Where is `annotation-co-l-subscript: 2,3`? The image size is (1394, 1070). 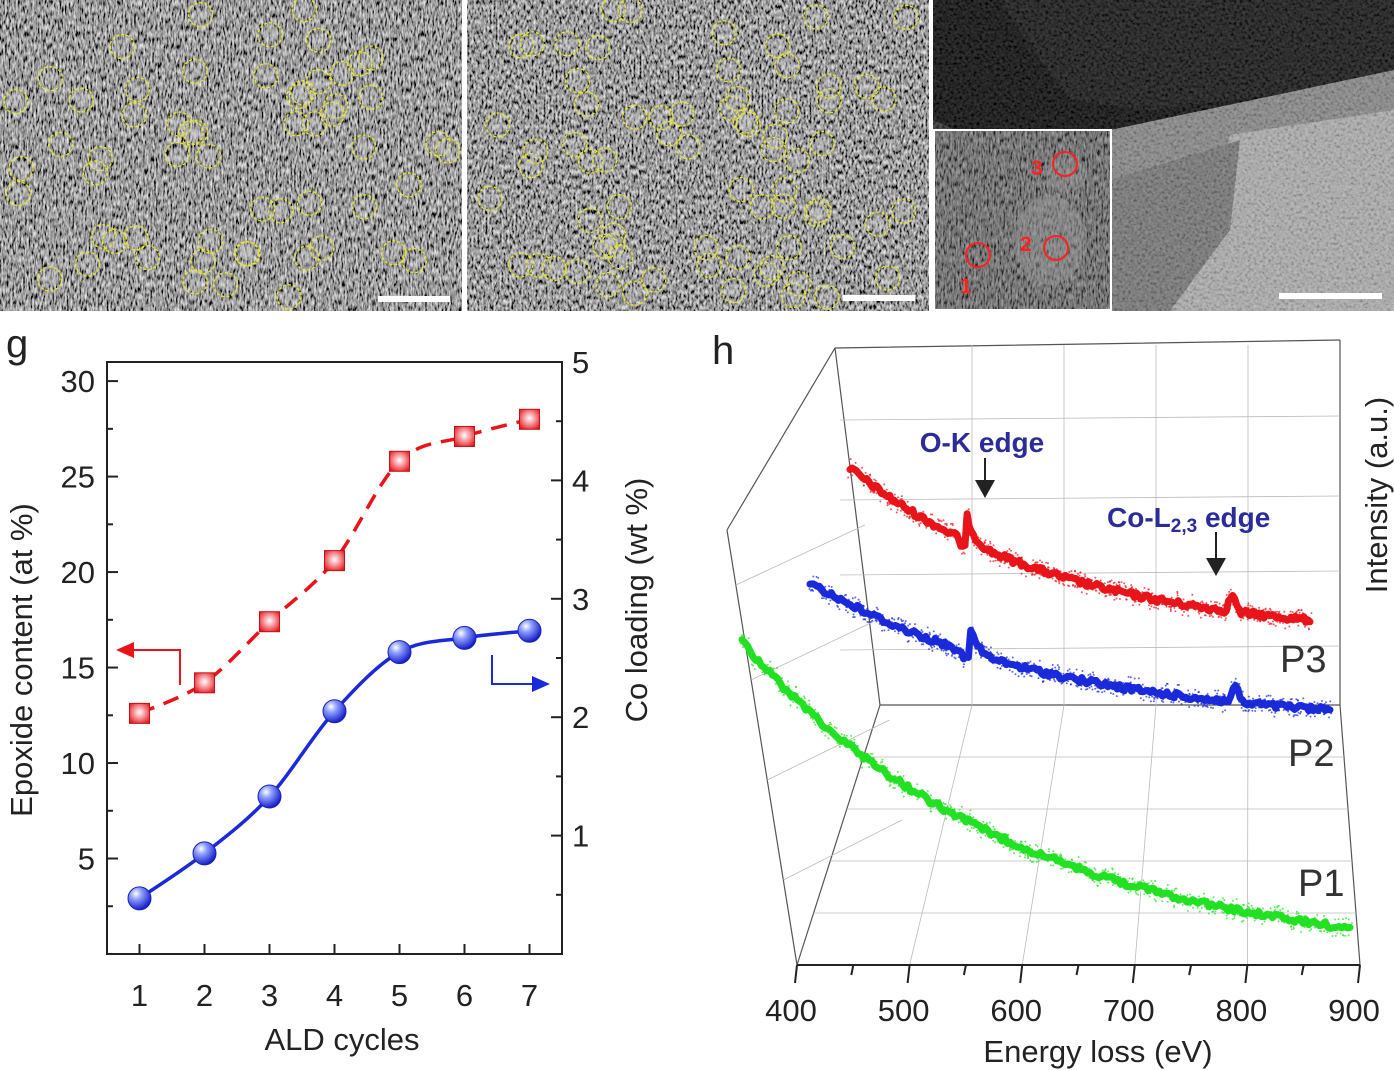
annotation-co-l-subscript: 2,3 is located at coordinates (1184, 526).